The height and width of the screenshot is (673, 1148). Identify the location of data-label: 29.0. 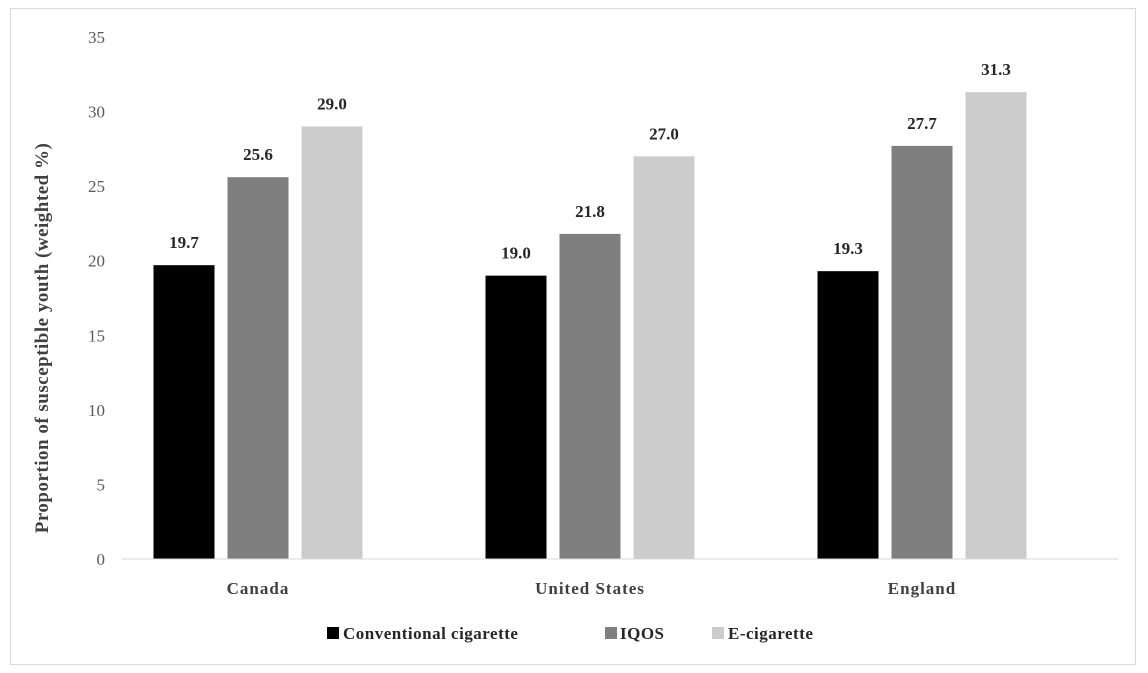
(332, 103).